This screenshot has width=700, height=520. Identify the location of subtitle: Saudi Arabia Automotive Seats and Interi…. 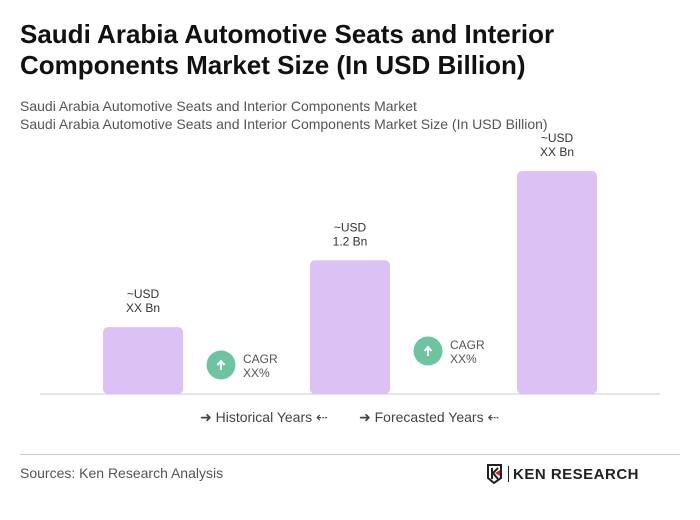
(218, 106).